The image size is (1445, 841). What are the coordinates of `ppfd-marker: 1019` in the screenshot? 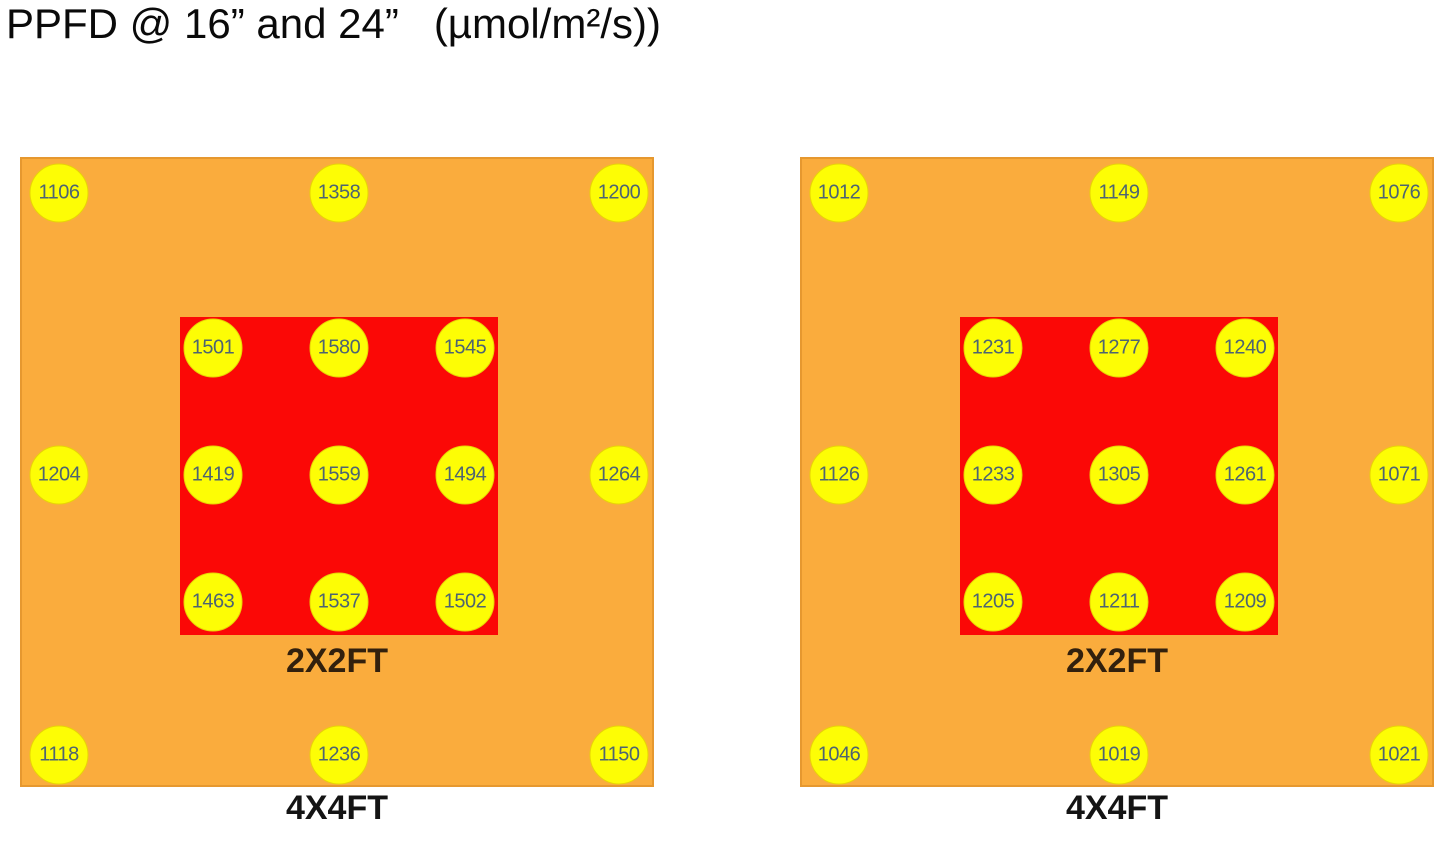 It's located at (1119, 755).